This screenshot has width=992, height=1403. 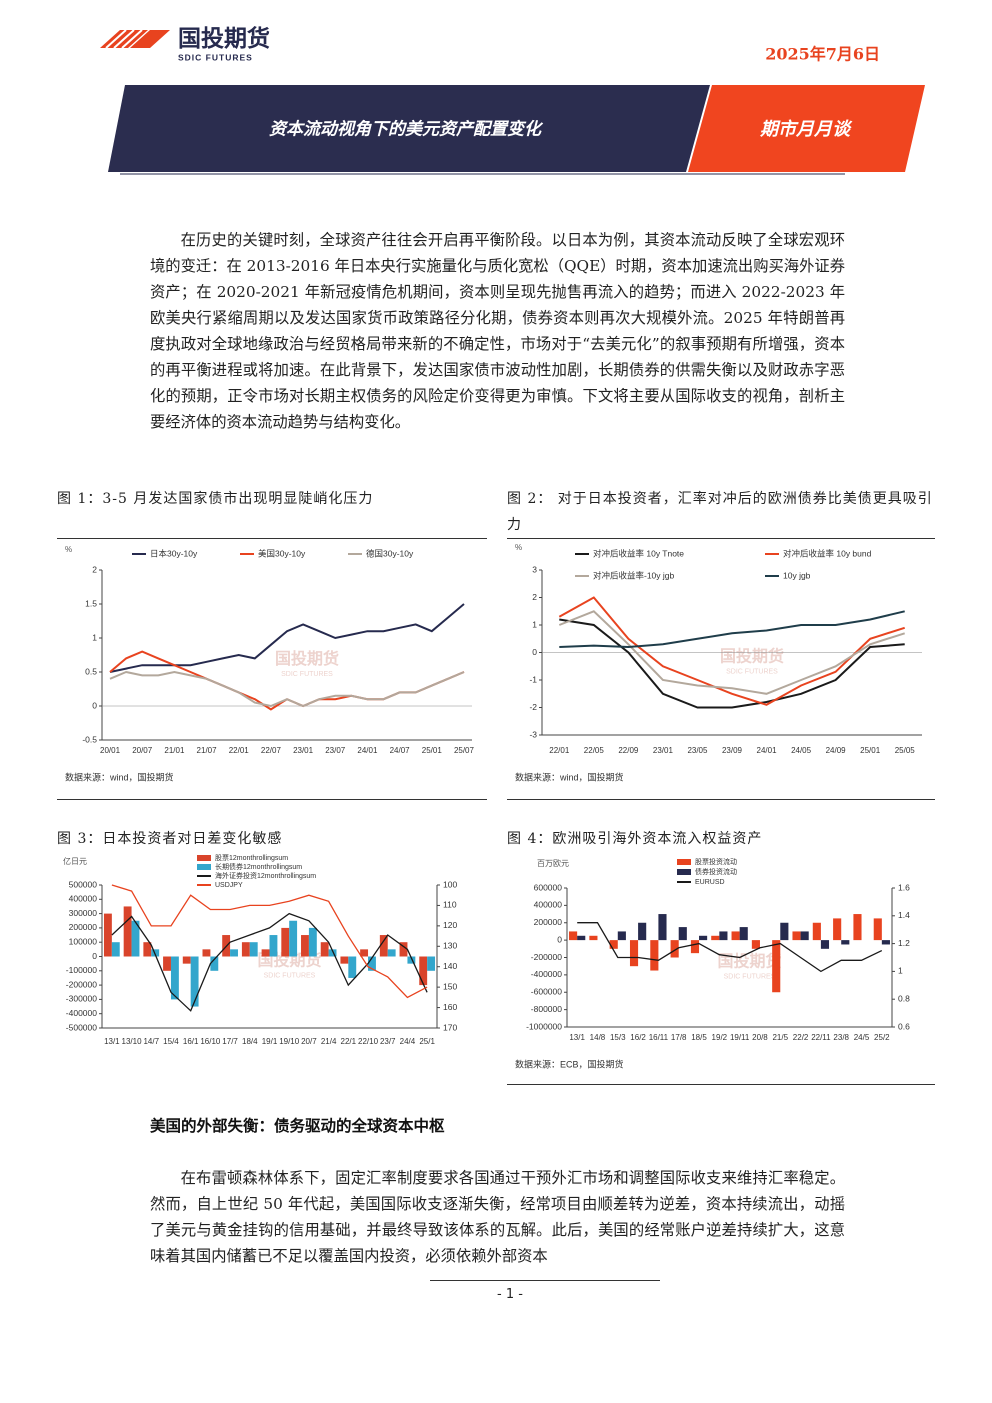 What do you see at coordinates (638, 1037) in the screenshot?
I see `x-tick-label: 16/2` at bounding box center [638, 1037].